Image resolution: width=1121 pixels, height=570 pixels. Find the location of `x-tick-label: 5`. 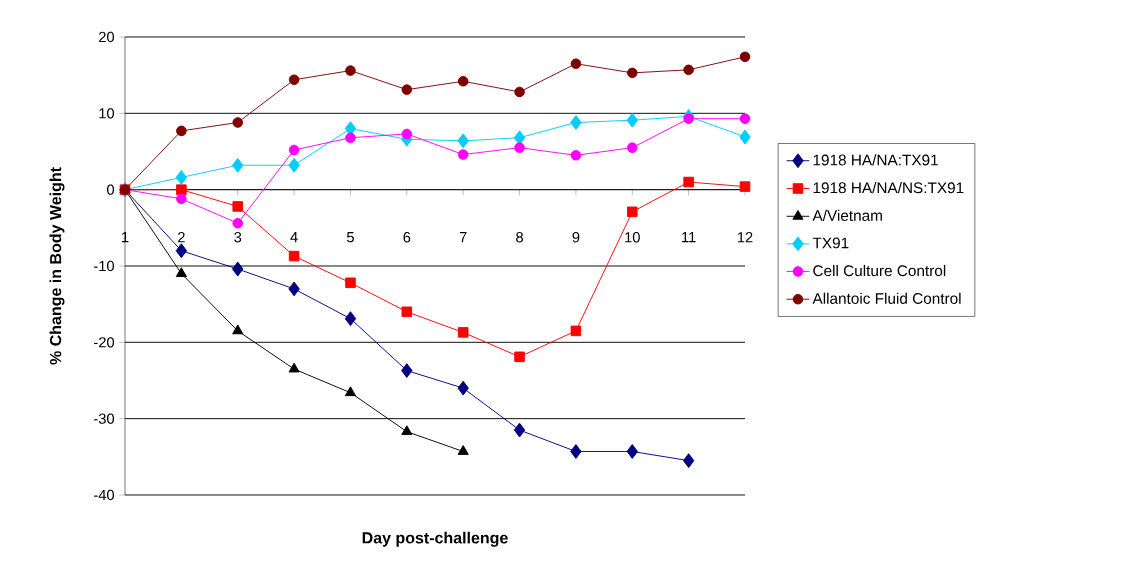

x-tick-label: 5 is located at coordinates (350, 237).